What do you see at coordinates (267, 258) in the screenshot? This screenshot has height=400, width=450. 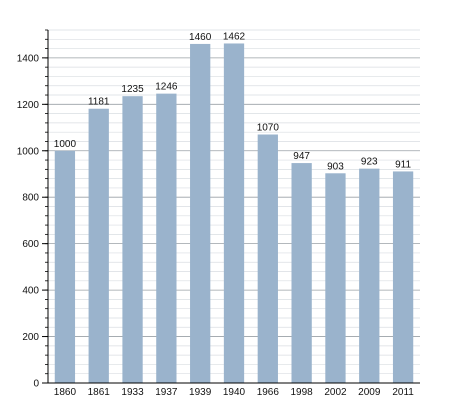 I see `bar-1966` at bounding box center [267, 258].